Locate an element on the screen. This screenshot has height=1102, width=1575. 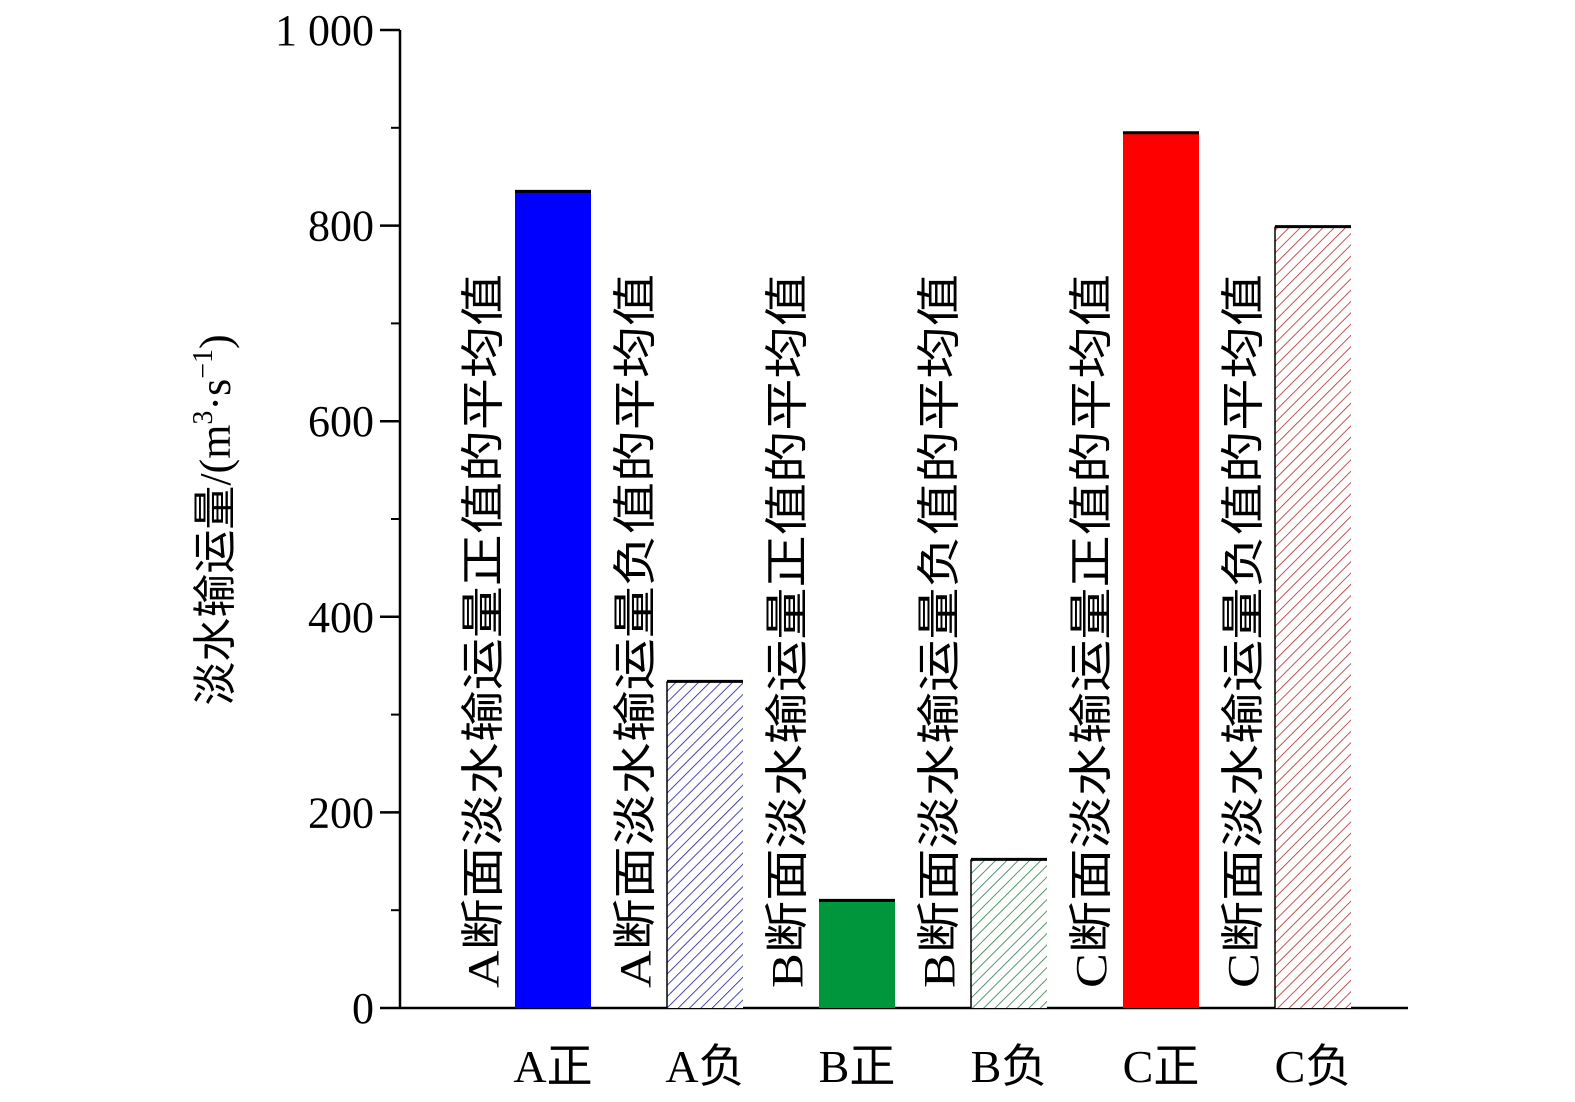
bar-annotation: B断面淡水输运量正值的平均值 is located at coordinates (787, 631).